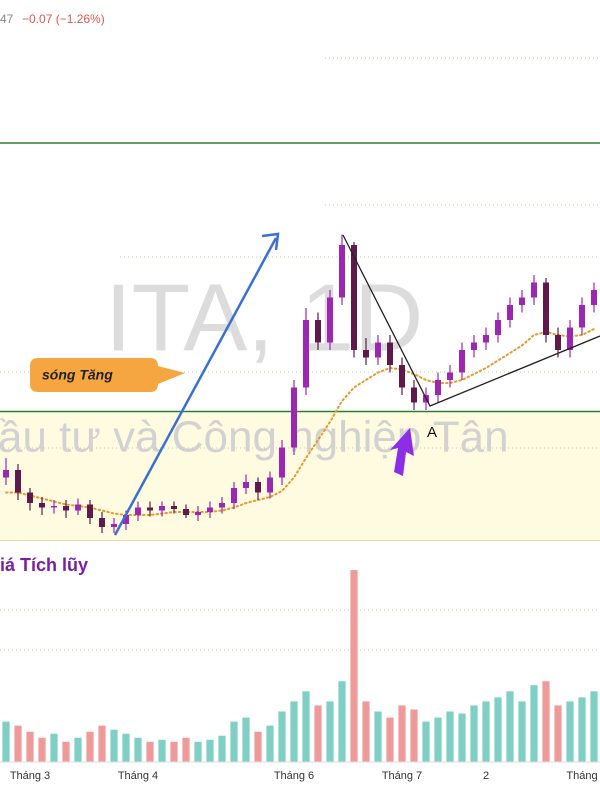 The image size is (600, 800). What do you see at coordinates (138, 776) in the screenshot?
I see `x-tick-label: Tháng 4` at bounding box center [138, 776].